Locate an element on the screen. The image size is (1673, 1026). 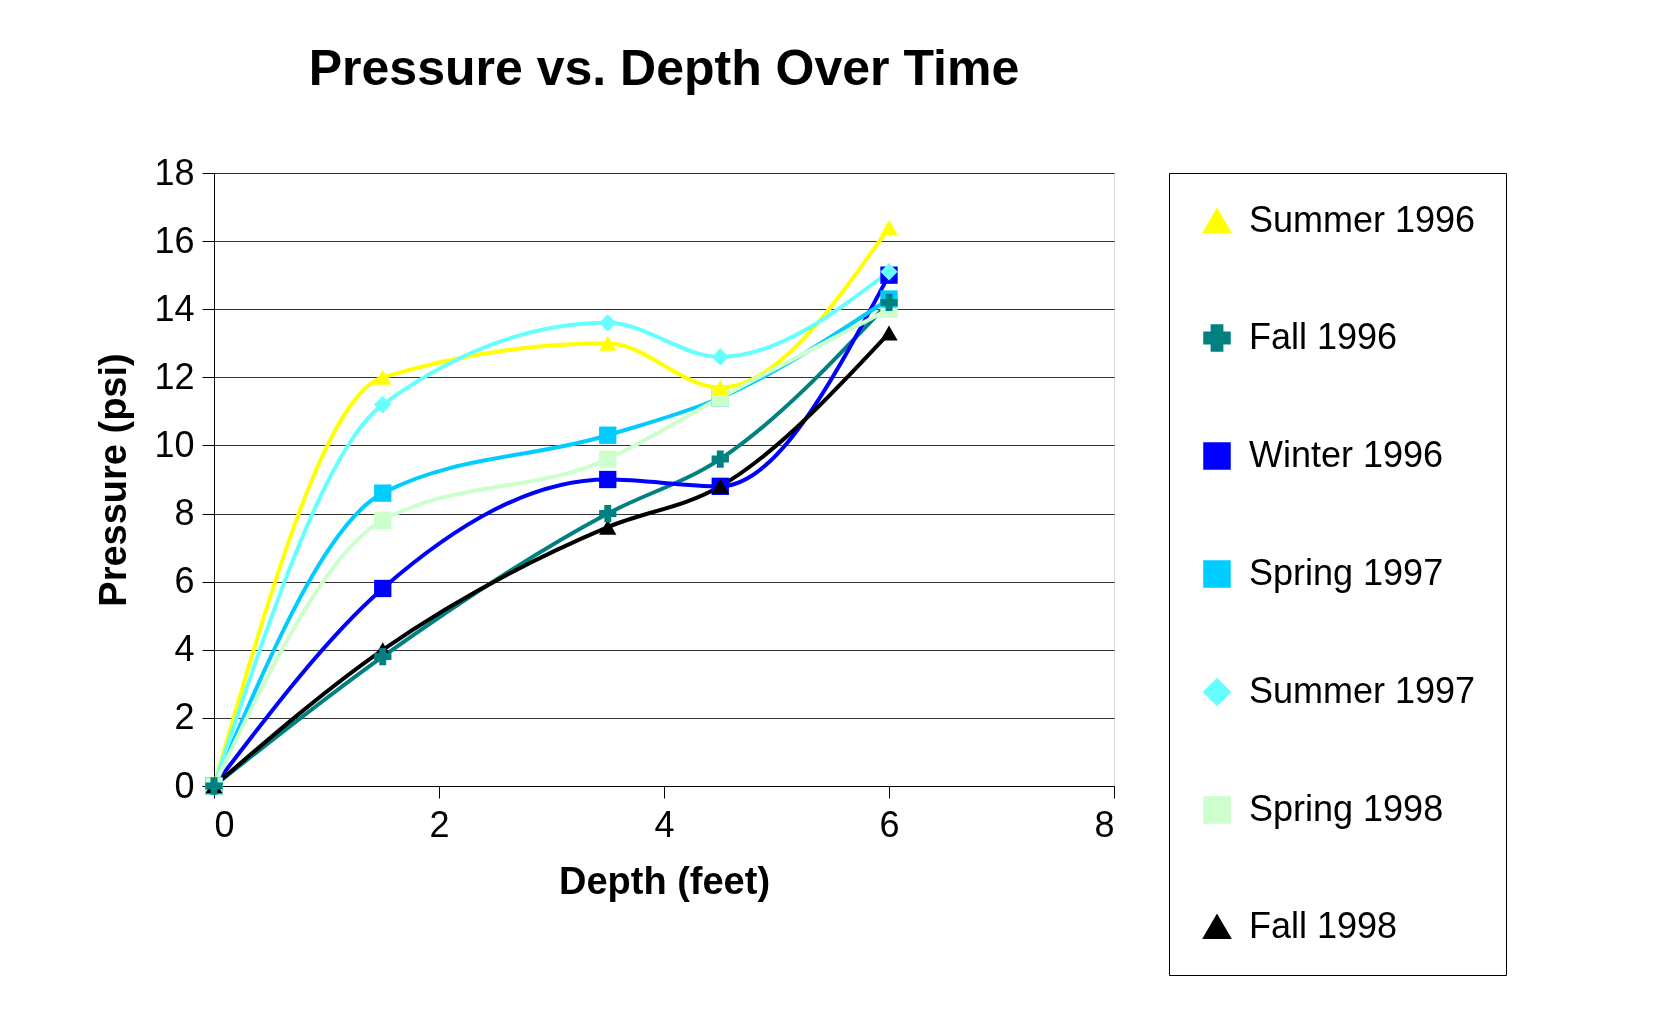
legend-label: Spring 1998 is located at coordinates (1346, 808).